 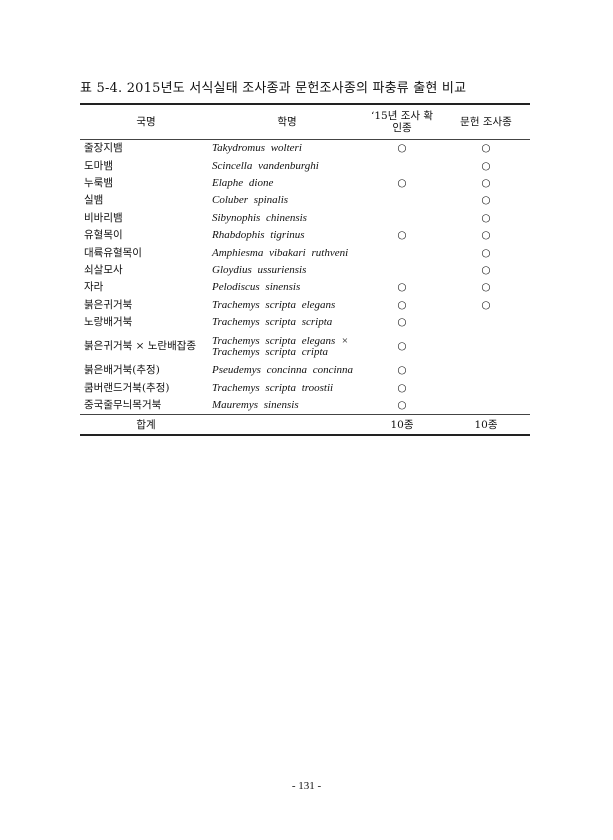 What do you see at coordinates (287, 425) in the screenshot?
I see `total-empty` at bounding box center [287, 425].